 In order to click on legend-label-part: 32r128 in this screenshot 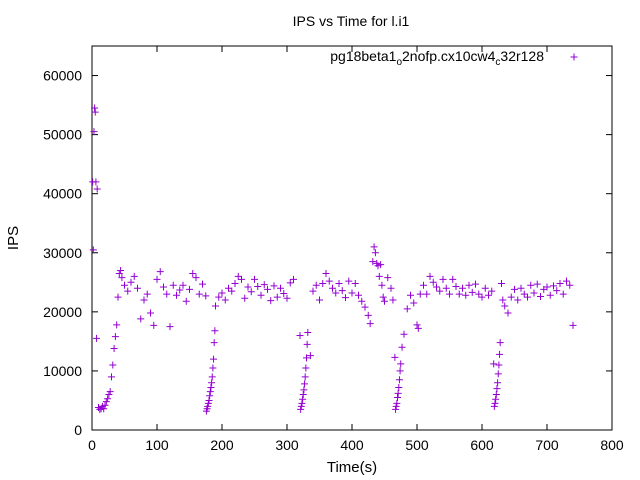, I will do `click(522, 56)`.